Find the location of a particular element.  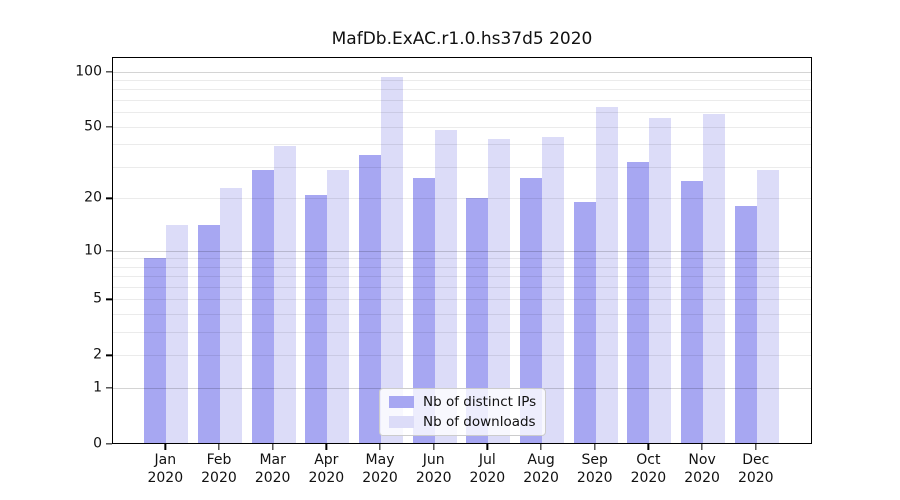

bar-distinct-ips-mar is located at coordinates (262, 306).